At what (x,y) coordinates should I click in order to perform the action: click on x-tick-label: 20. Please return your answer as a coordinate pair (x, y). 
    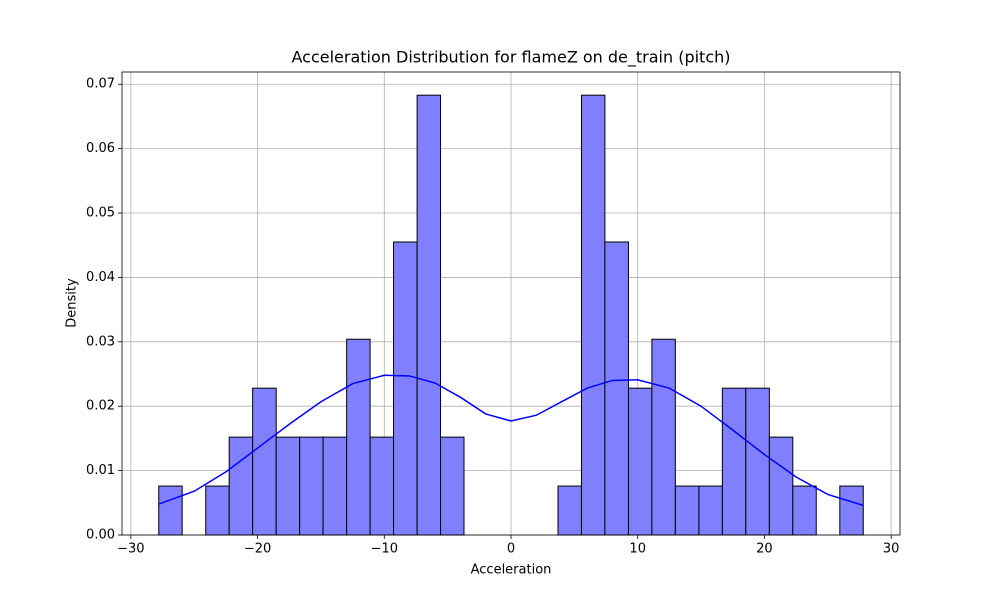
    Looking at the image, I should click on (764, 549).